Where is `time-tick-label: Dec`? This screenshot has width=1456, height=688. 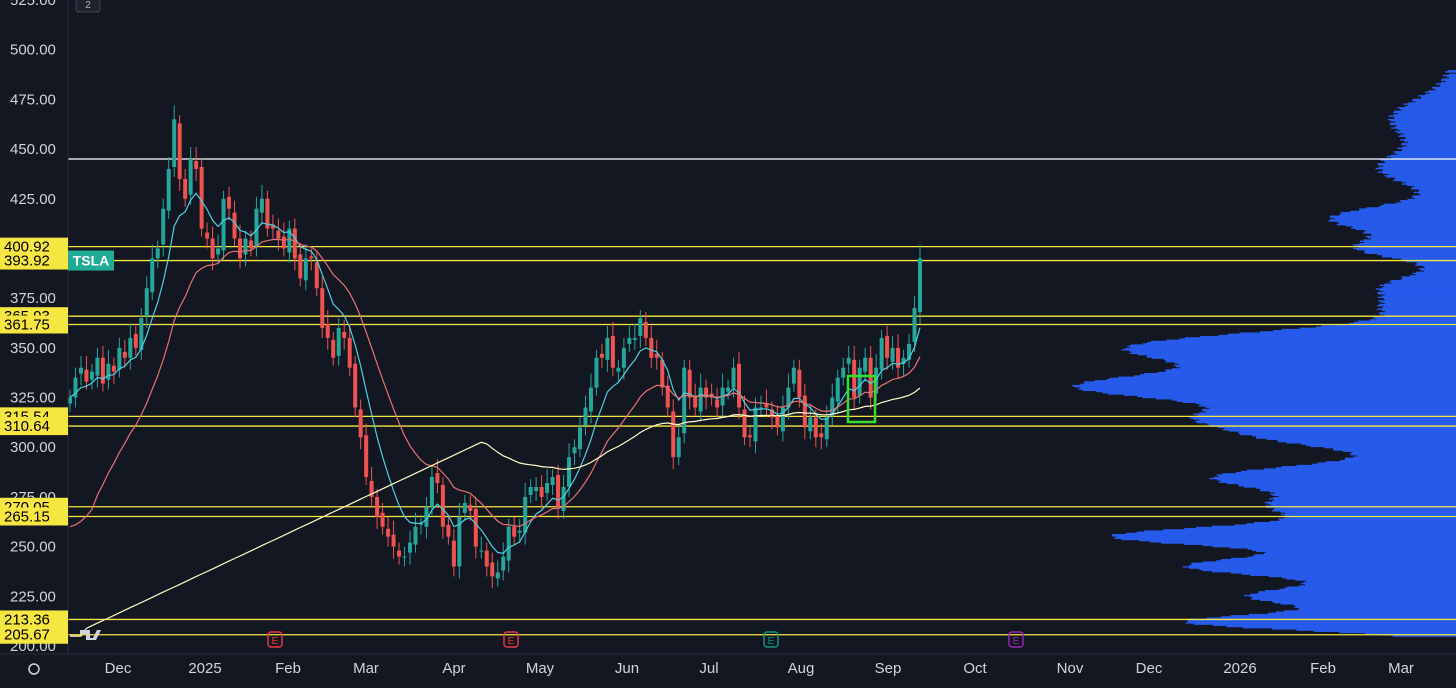
time-tick-label: Dec is located at coordinates (1149, 668).